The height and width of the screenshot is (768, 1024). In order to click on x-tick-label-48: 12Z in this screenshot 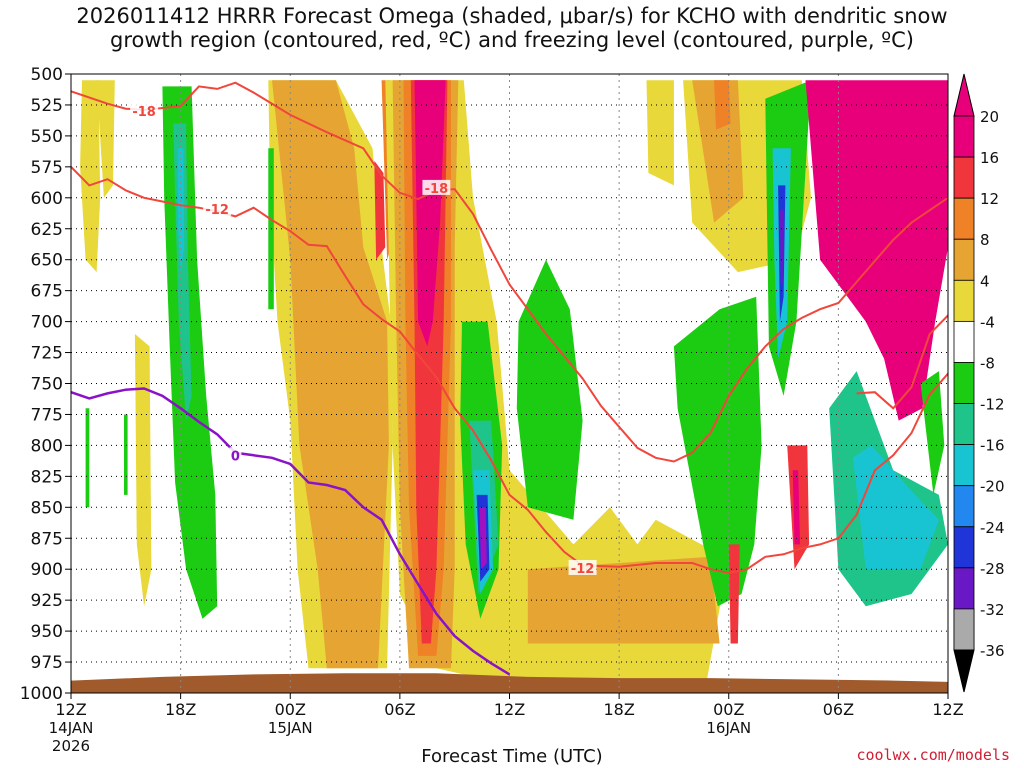, I will do `click(947, 709)`.